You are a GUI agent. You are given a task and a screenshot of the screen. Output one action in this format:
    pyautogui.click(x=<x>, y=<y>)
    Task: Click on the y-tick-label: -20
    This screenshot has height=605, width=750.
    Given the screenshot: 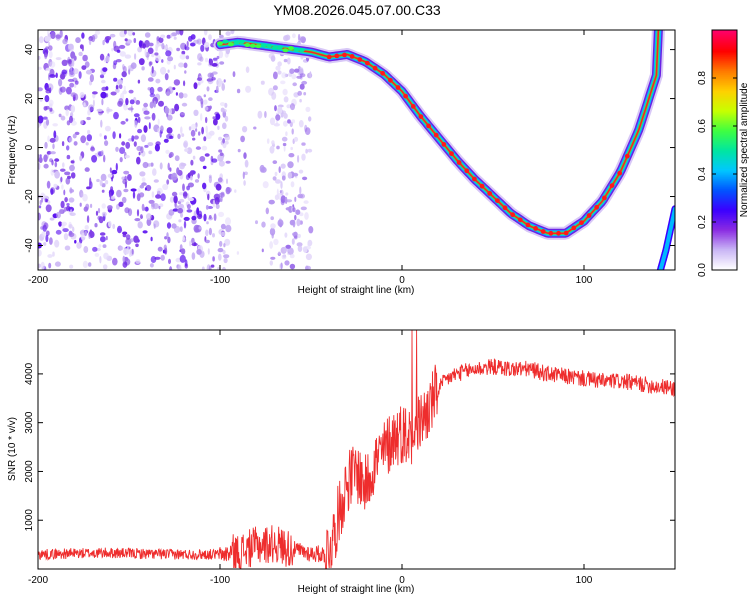 What is the action you would take?
    pyautogui.click(x=29, y=196)
    